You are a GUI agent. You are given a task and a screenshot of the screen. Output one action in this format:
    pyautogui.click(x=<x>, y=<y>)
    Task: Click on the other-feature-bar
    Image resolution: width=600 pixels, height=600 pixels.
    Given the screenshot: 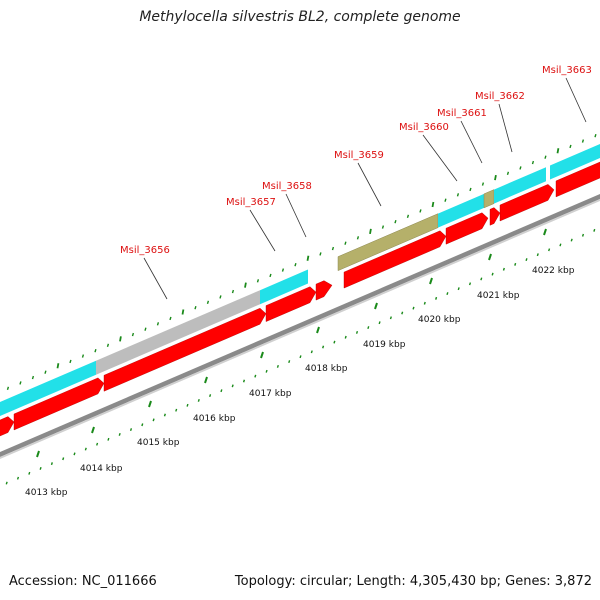 What is the action you would take?
    pyautogui.click(x=178, y=332)
    